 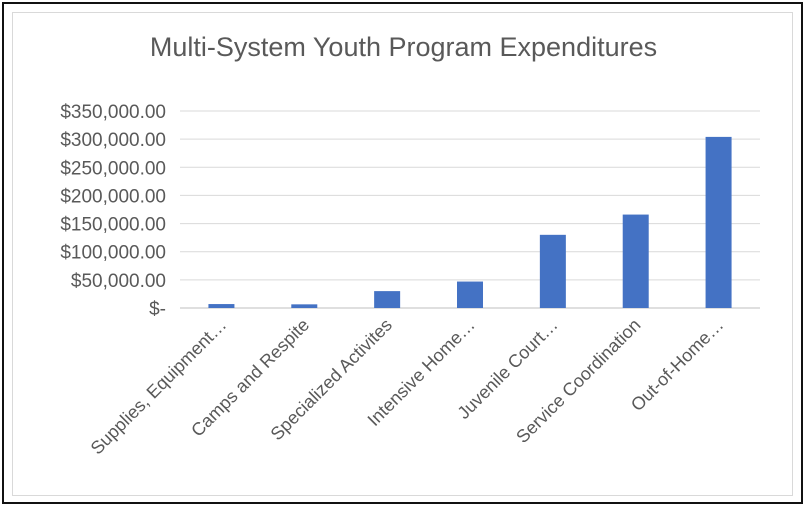 I want to click on y-tick-label: $150,000.00, so click(x=113, y=225).